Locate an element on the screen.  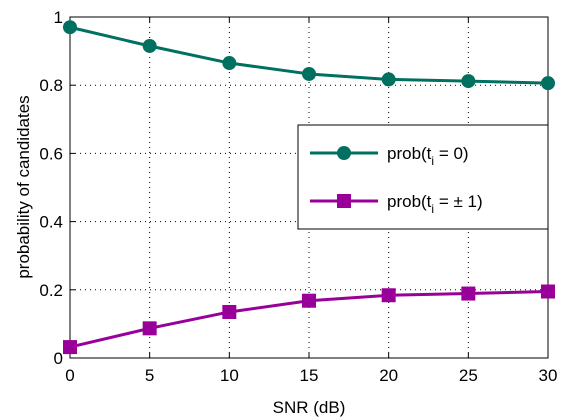
x-tick-label: 5 is located at coordinates (149, 375).